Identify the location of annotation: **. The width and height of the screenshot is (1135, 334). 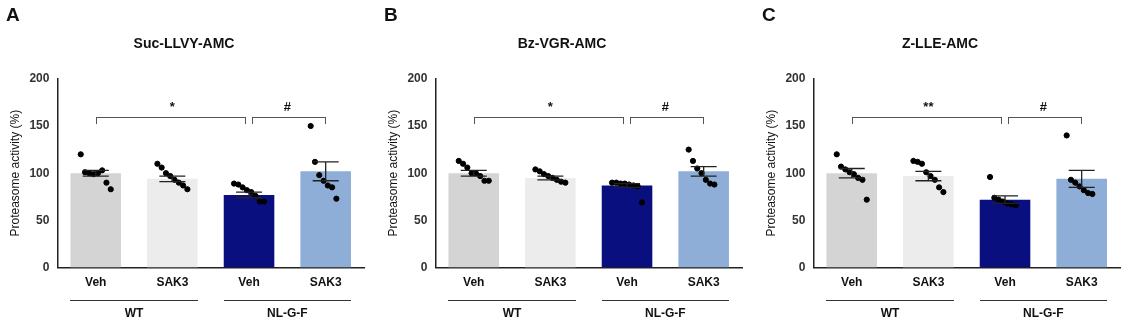
(929, 107).